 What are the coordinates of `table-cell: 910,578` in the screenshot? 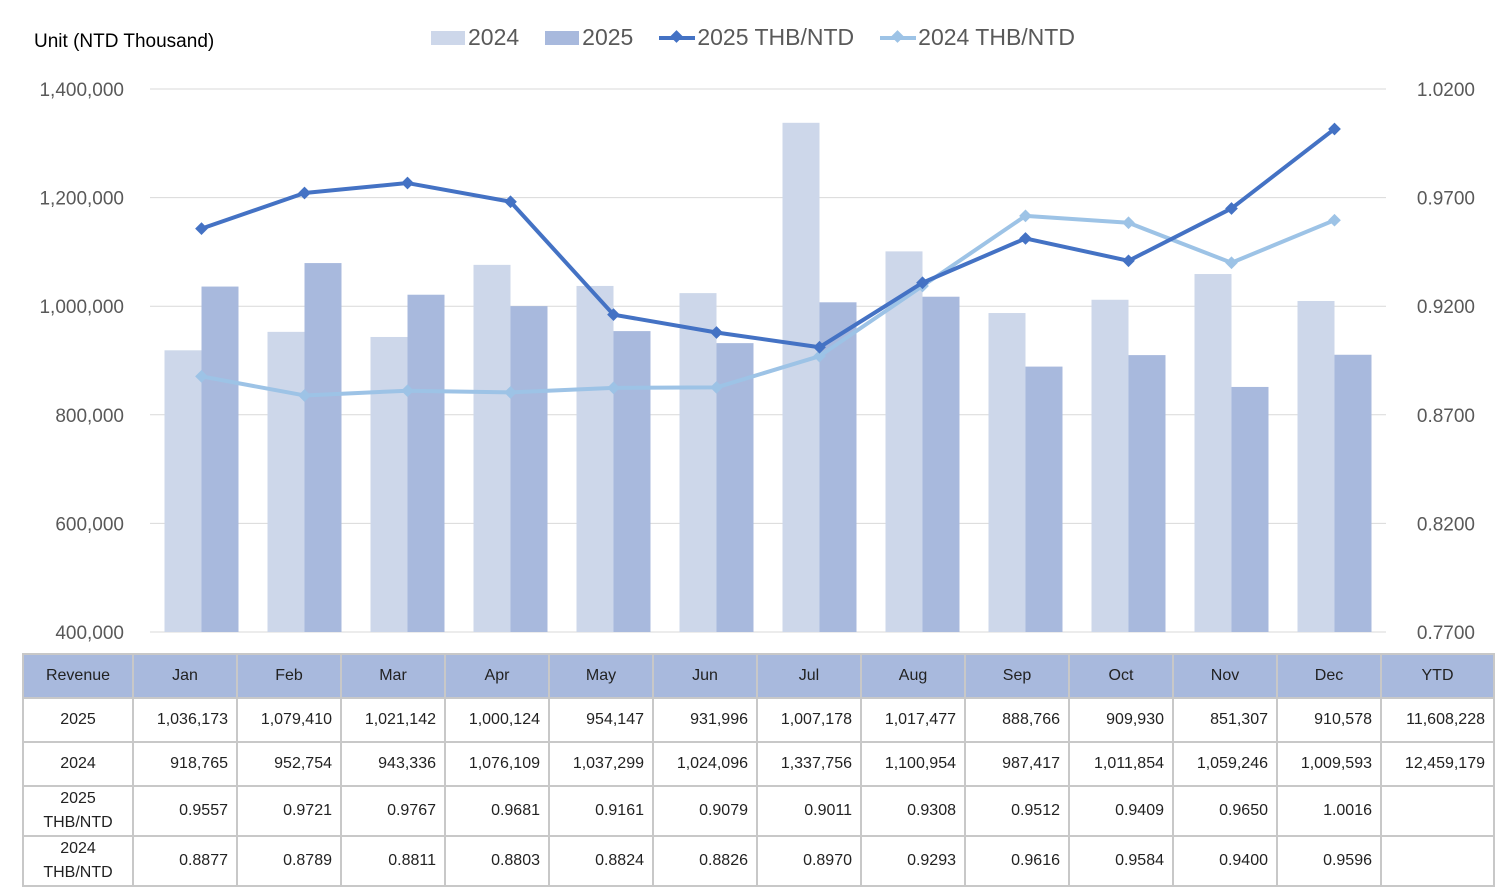 It's located at (1329, 720).